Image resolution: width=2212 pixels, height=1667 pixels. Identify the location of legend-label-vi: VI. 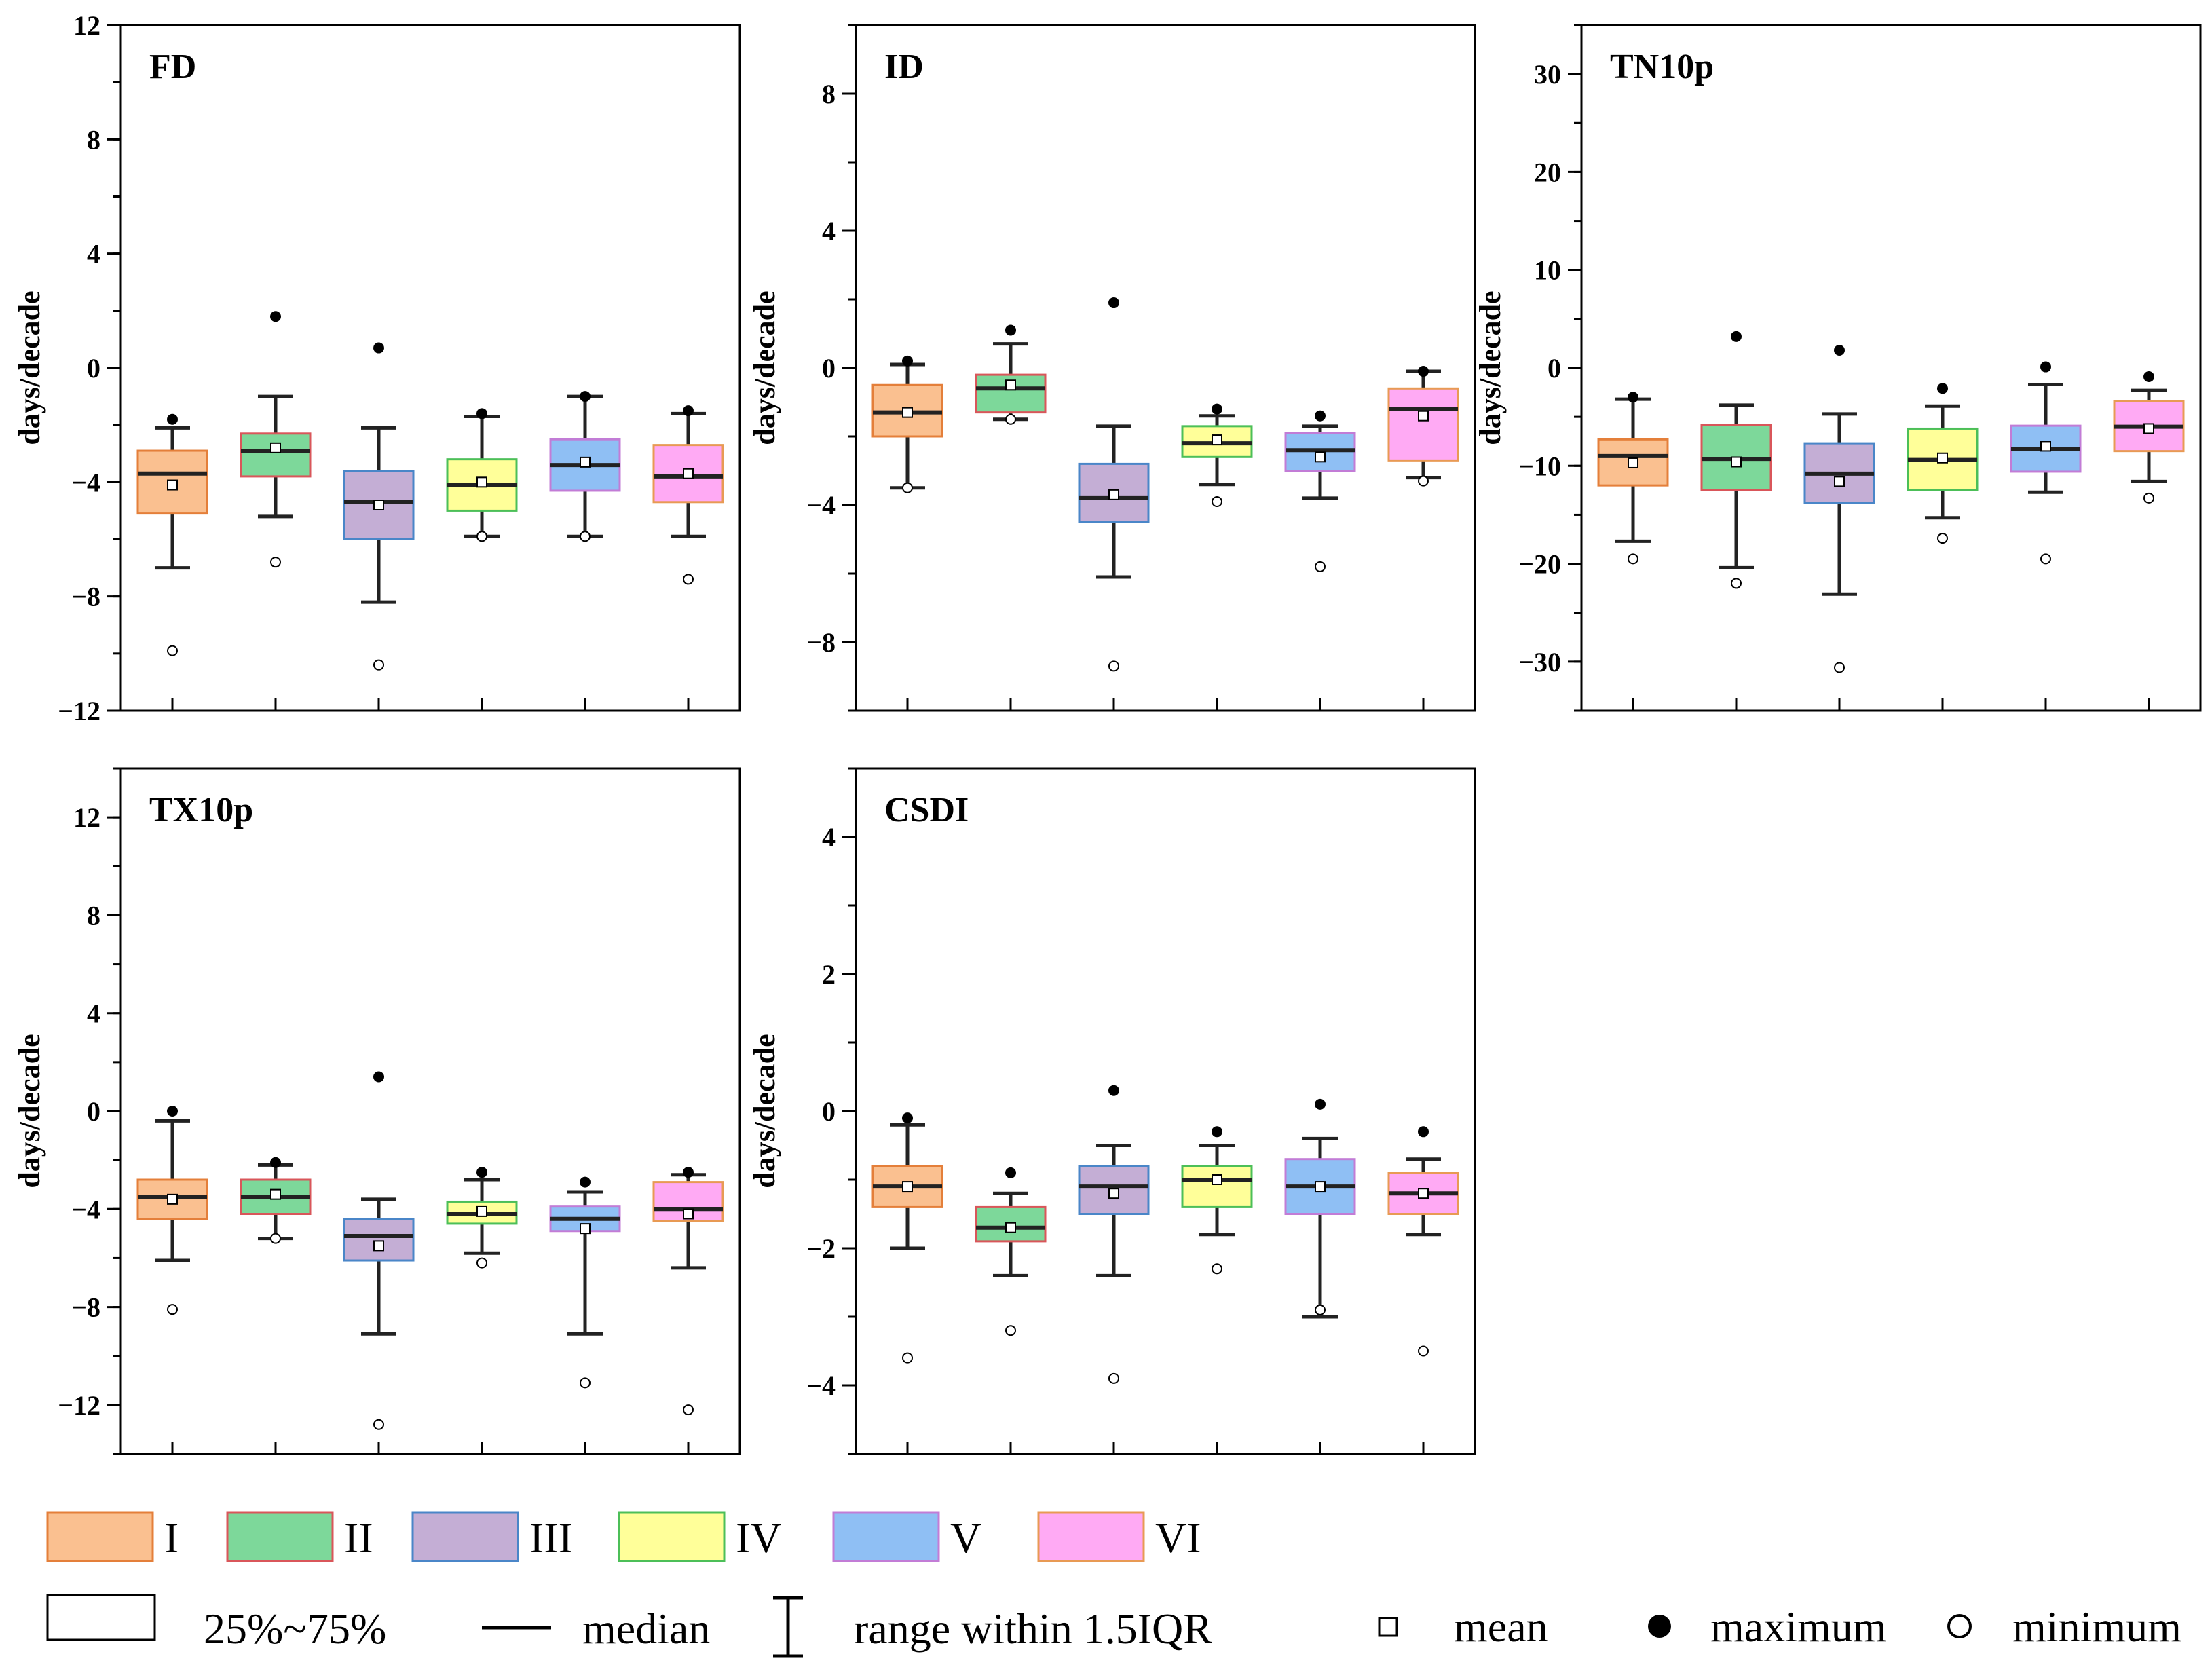
(1178, 1538).